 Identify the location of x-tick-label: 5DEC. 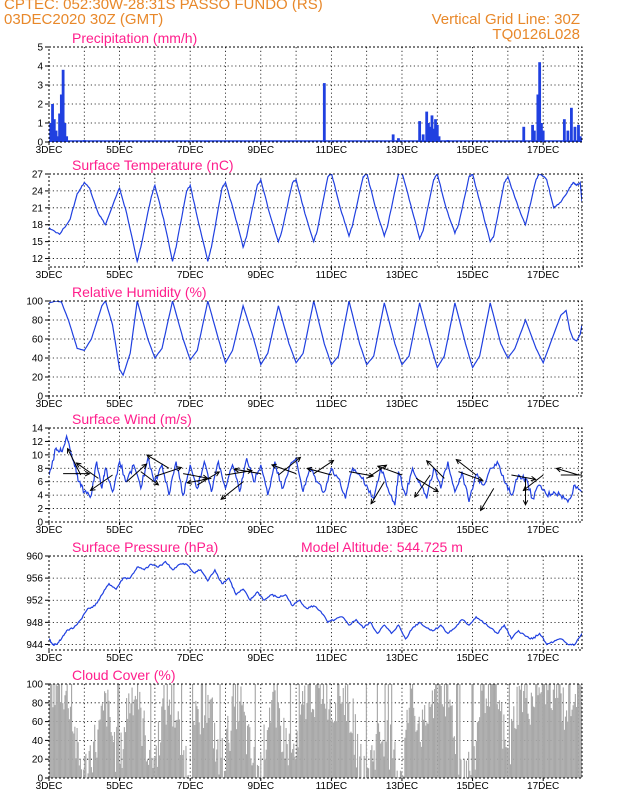
(119, 658).